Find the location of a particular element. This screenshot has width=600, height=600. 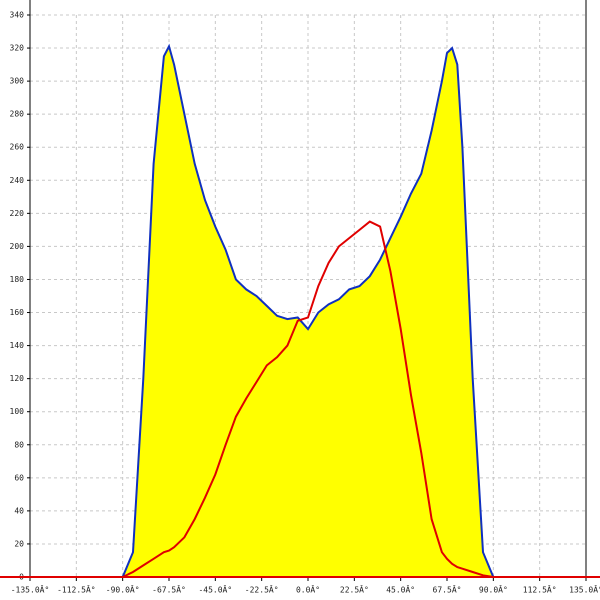

x-tick-label: -112.5Â° is located at coordinates (76, 589).